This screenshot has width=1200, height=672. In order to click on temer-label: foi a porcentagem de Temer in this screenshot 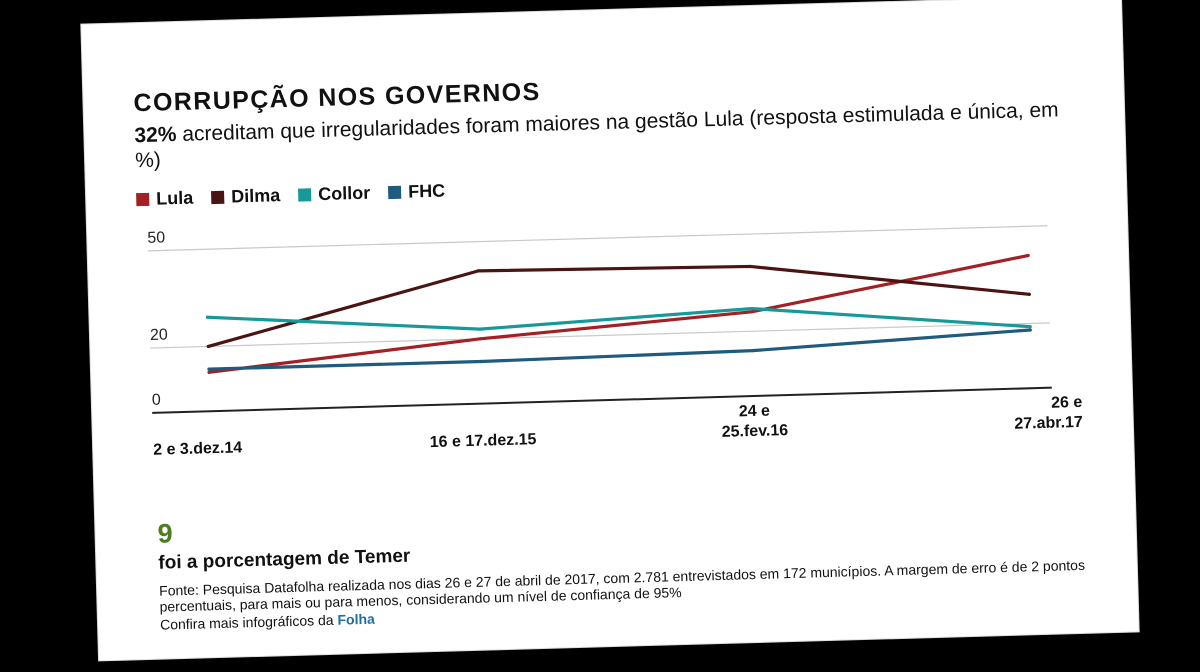, I will do `click(284, 559)`.